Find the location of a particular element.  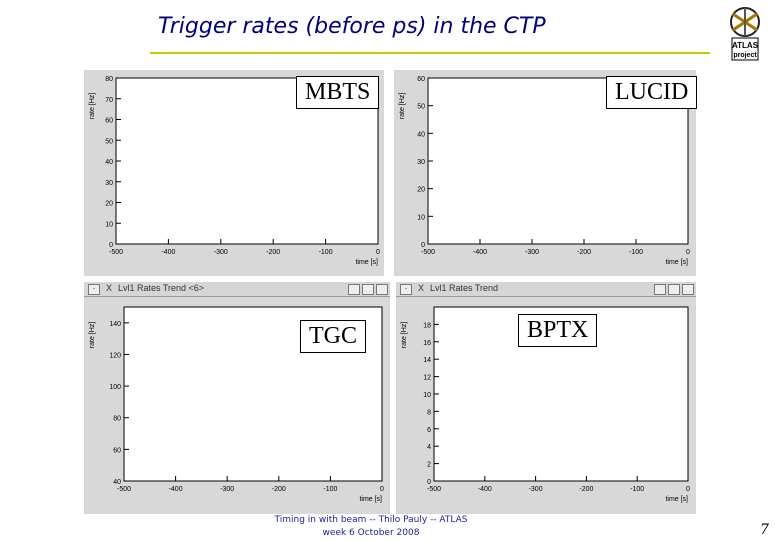

title-underline is located at coordinates (430, 53).